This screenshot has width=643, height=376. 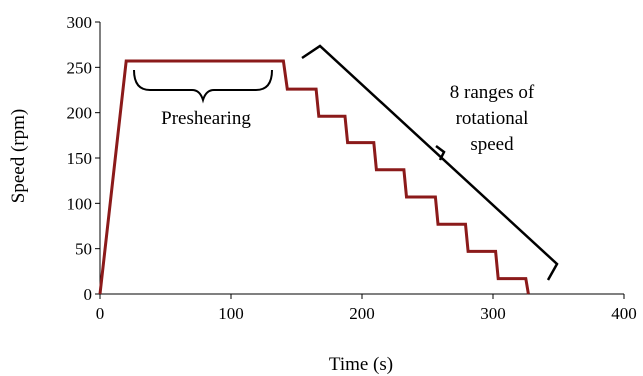 I want to click on x-tick-label: 300, so click(x=493, y=313).